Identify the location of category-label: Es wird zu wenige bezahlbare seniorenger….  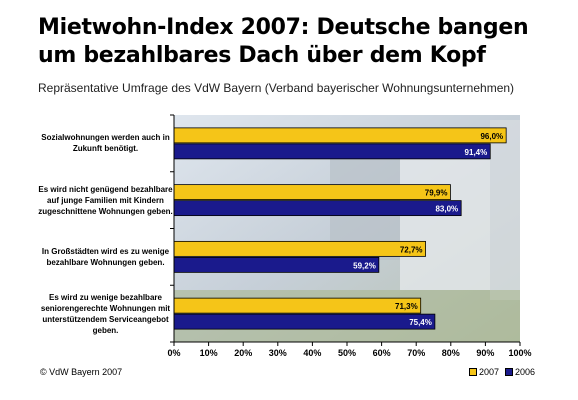
(105, 313).